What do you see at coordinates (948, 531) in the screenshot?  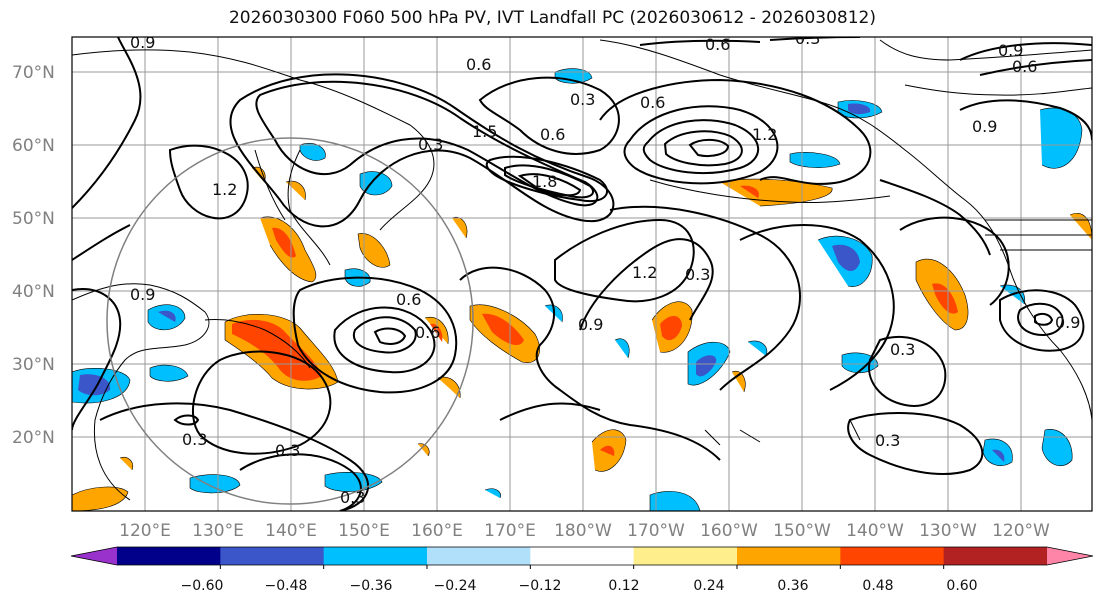 I see `lon-label: 130°W` at bounding box center [948, 531].